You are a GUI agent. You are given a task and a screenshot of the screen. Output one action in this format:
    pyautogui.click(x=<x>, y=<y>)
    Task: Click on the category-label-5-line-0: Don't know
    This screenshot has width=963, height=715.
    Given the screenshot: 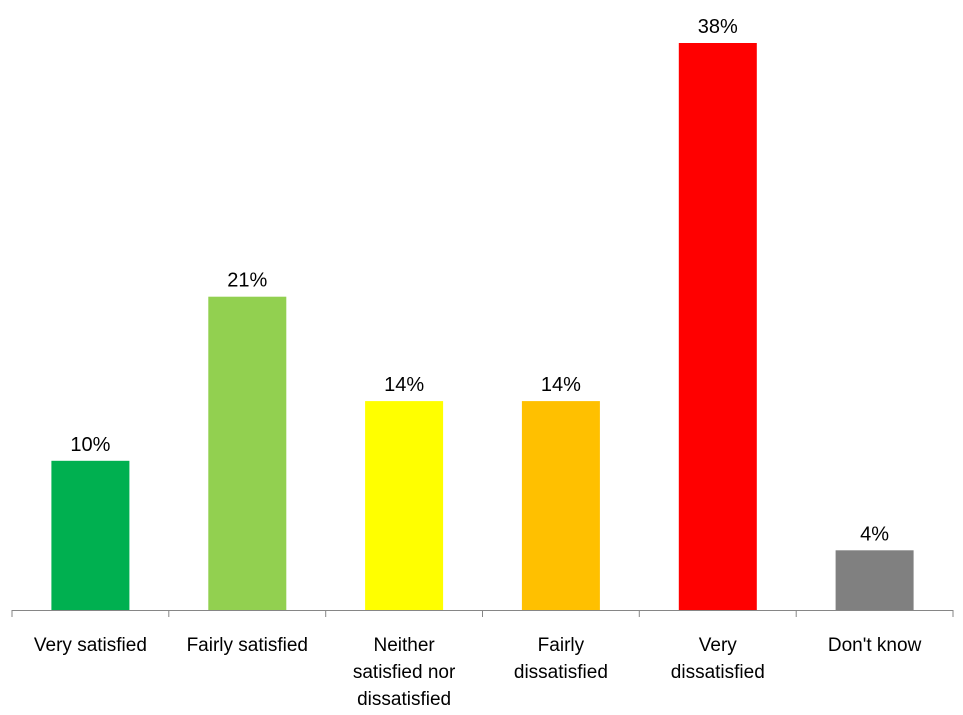 What is the action you would take?
    pyautogui.click(x=875, y=645)
    